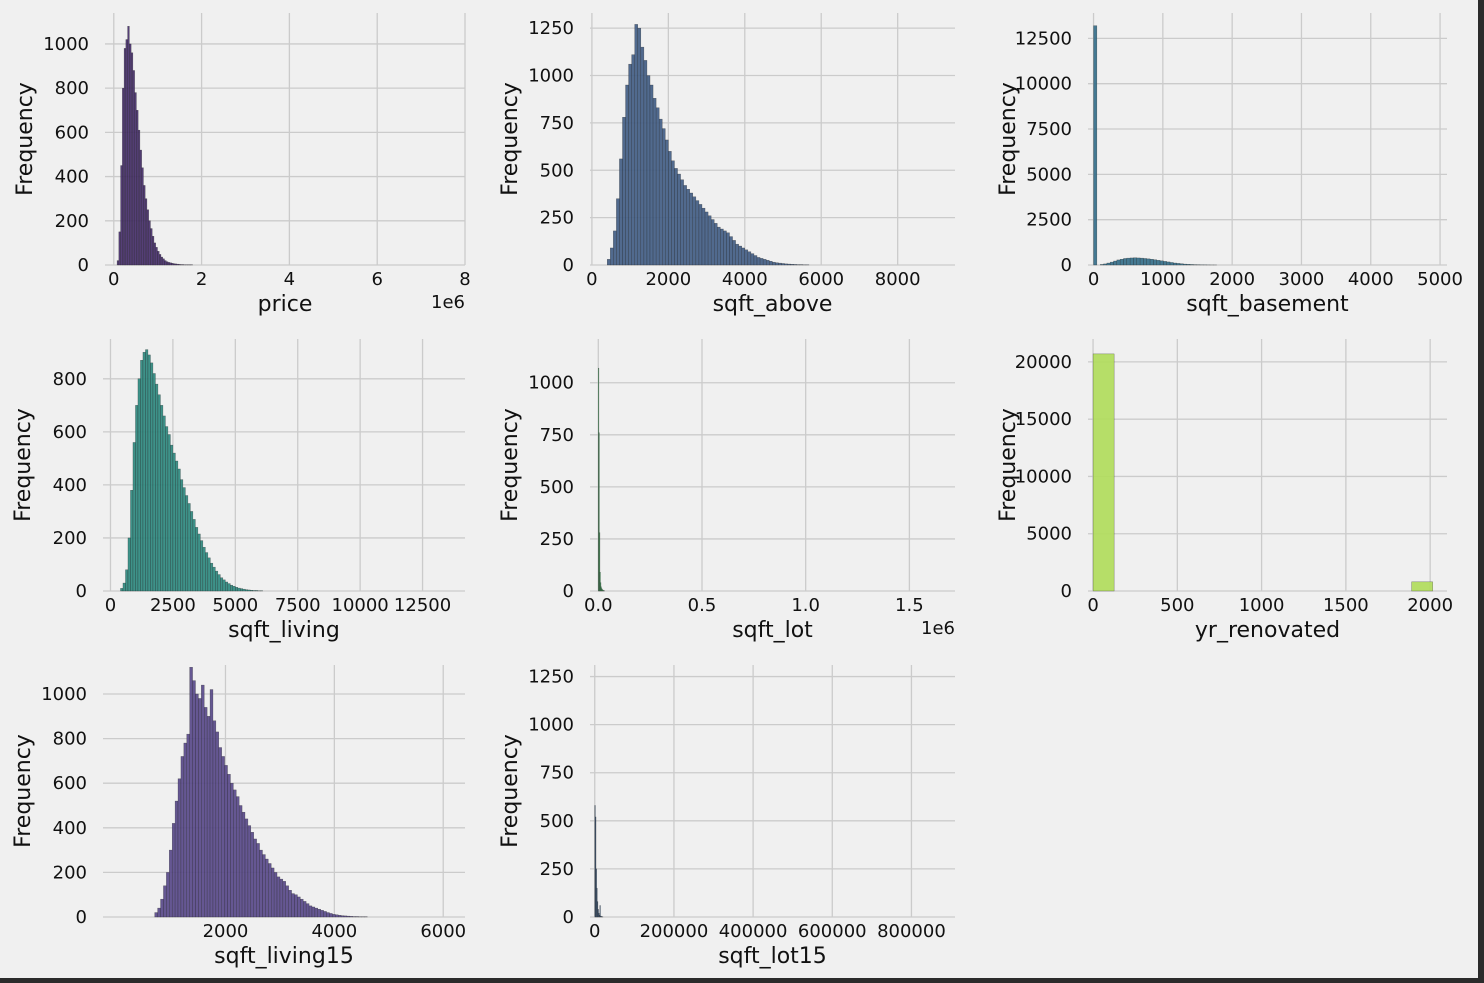 The image size is (1484, 983). I want to click on x-tick-label: 6000, so click(443, 931).